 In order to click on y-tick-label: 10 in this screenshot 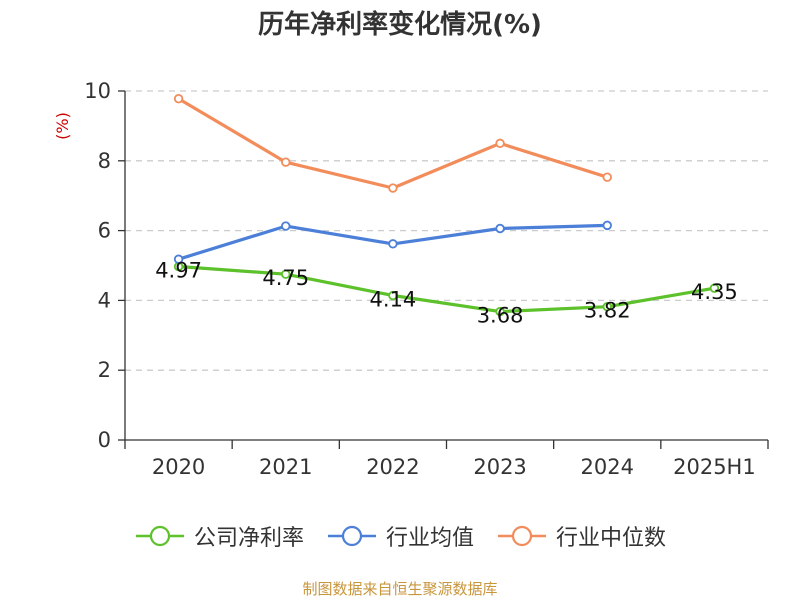, I will do `click(97, 91)`.